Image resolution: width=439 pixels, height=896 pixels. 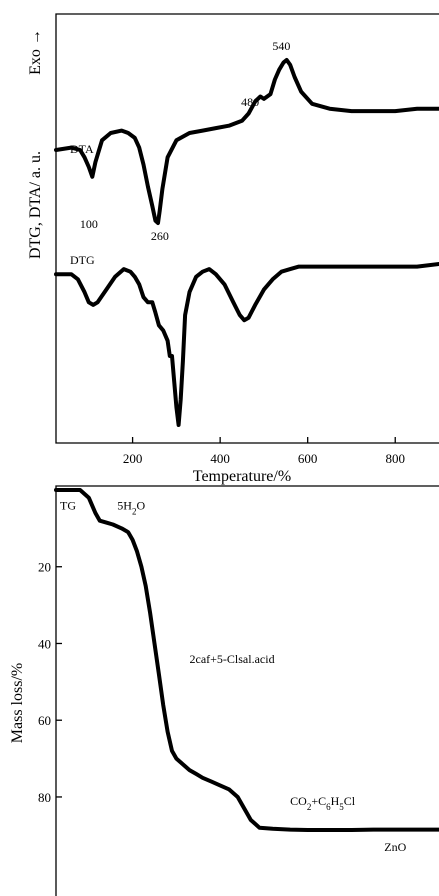 I want to click on y-tick-label: 80, so click(x=44, y=797).